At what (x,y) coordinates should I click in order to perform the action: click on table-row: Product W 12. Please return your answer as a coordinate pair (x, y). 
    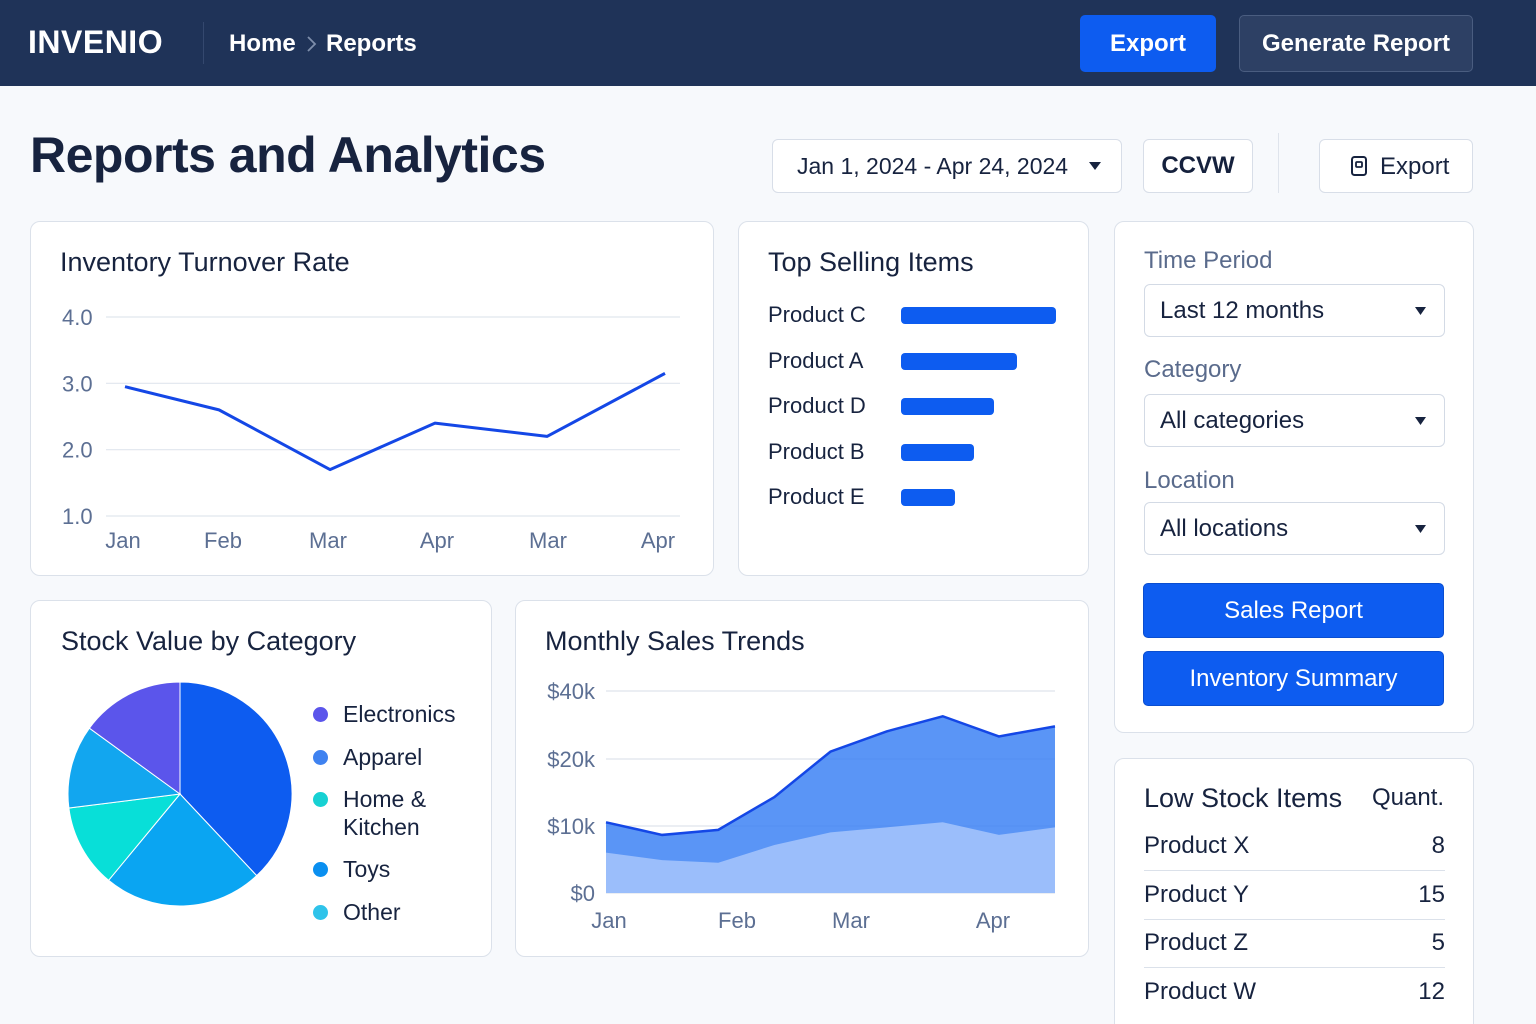
    Looking at the image, I should click on (1294, 992).